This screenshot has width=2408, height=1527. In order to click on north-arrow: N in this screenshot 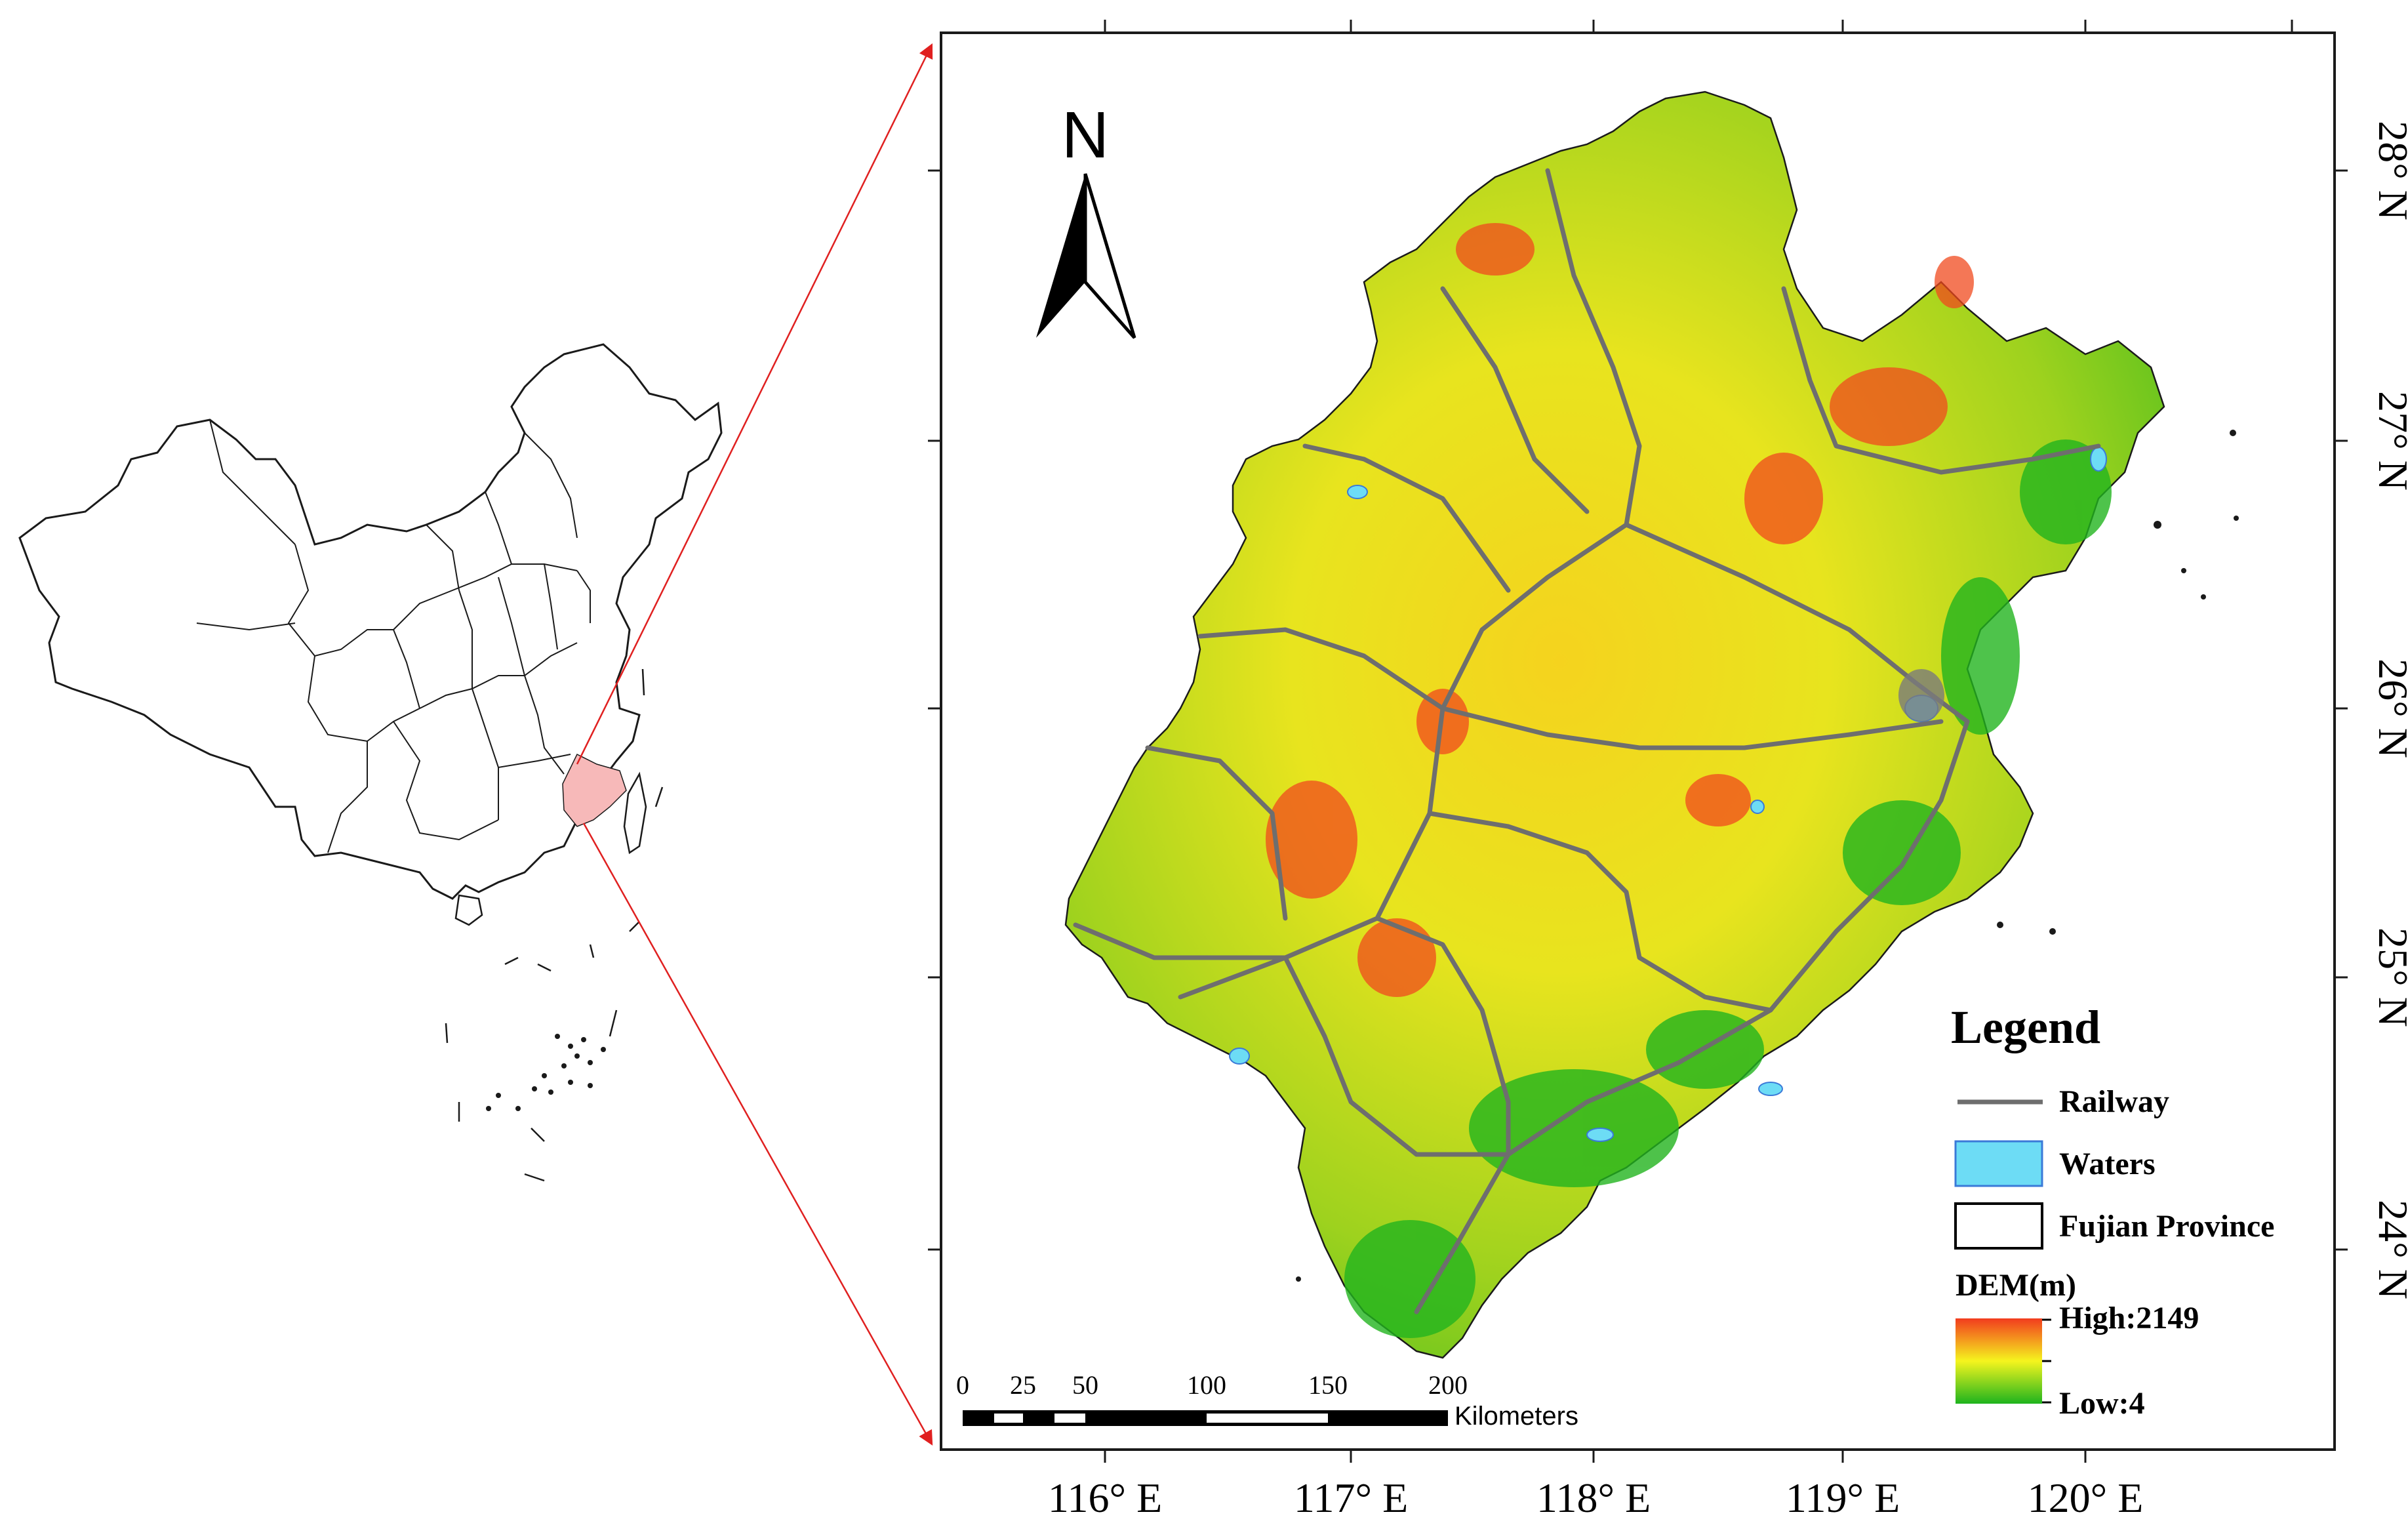, I will do `click(1086, 219)`.